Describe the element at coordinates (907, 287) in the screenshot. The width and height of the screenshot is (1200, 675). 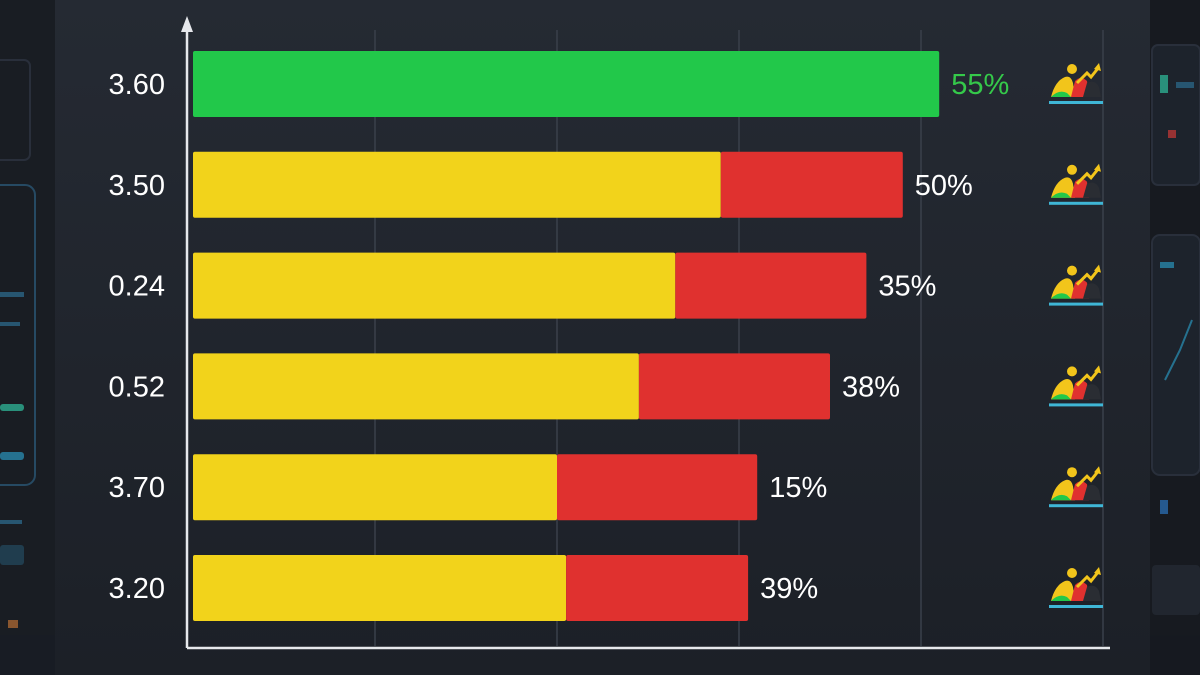
I see `data-label: 35%` at that location.